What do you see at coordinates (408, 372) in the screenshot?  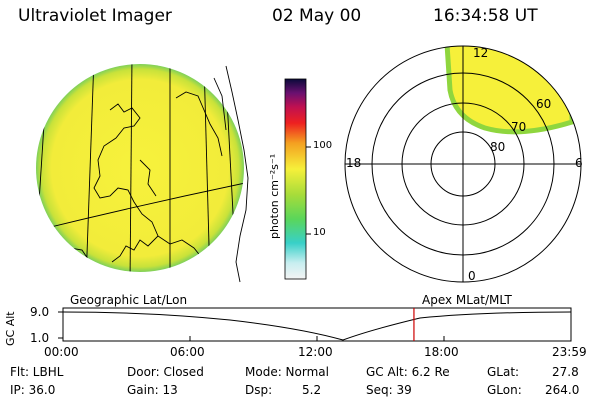 I see `gc-alt-info: GC Alt: 6.2 Re` at bounding box center [408, 372].